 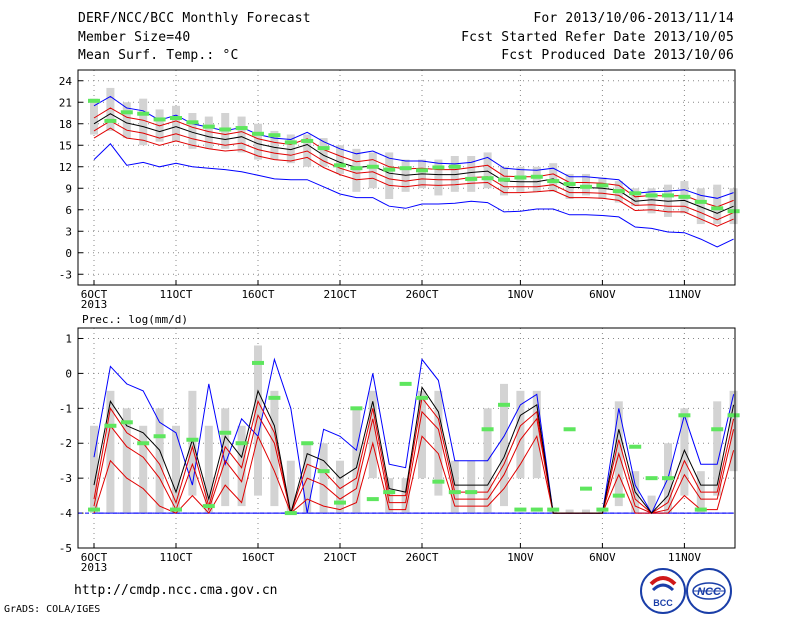 I want to click on source-url: http://cmdp.ncc.cma.gov.cn, so click(x=176, y=590).